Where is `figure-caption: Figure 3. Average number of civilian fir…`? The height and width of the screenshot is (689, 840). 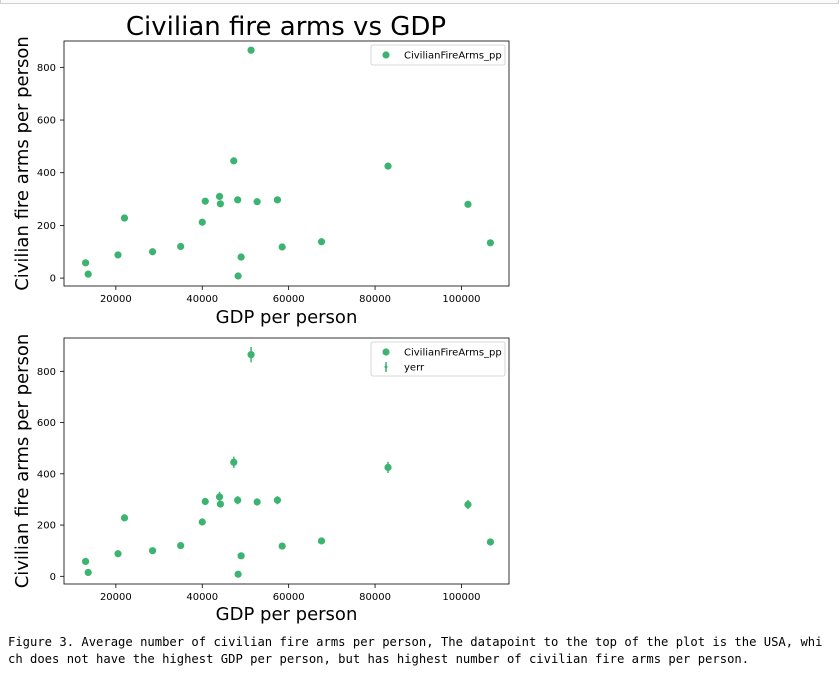 figure-caption: Figure 3. Average number of civilian fir… is located at coordinates (415, 650).